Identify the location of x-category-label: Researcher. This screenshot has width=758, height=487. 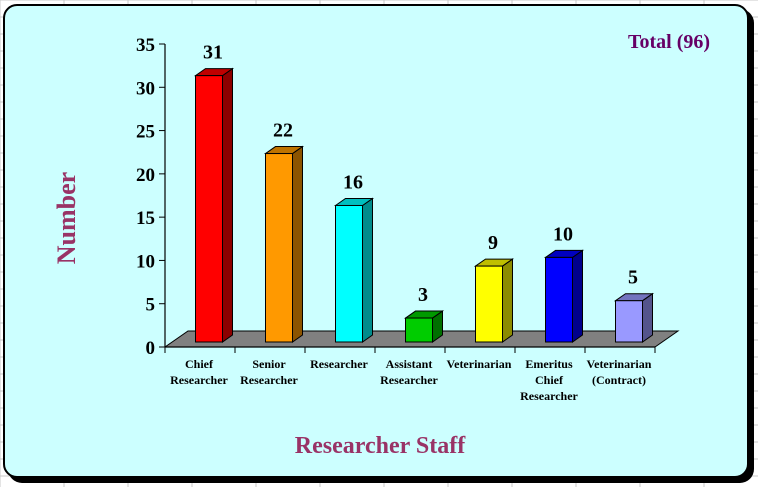
(339, 364).